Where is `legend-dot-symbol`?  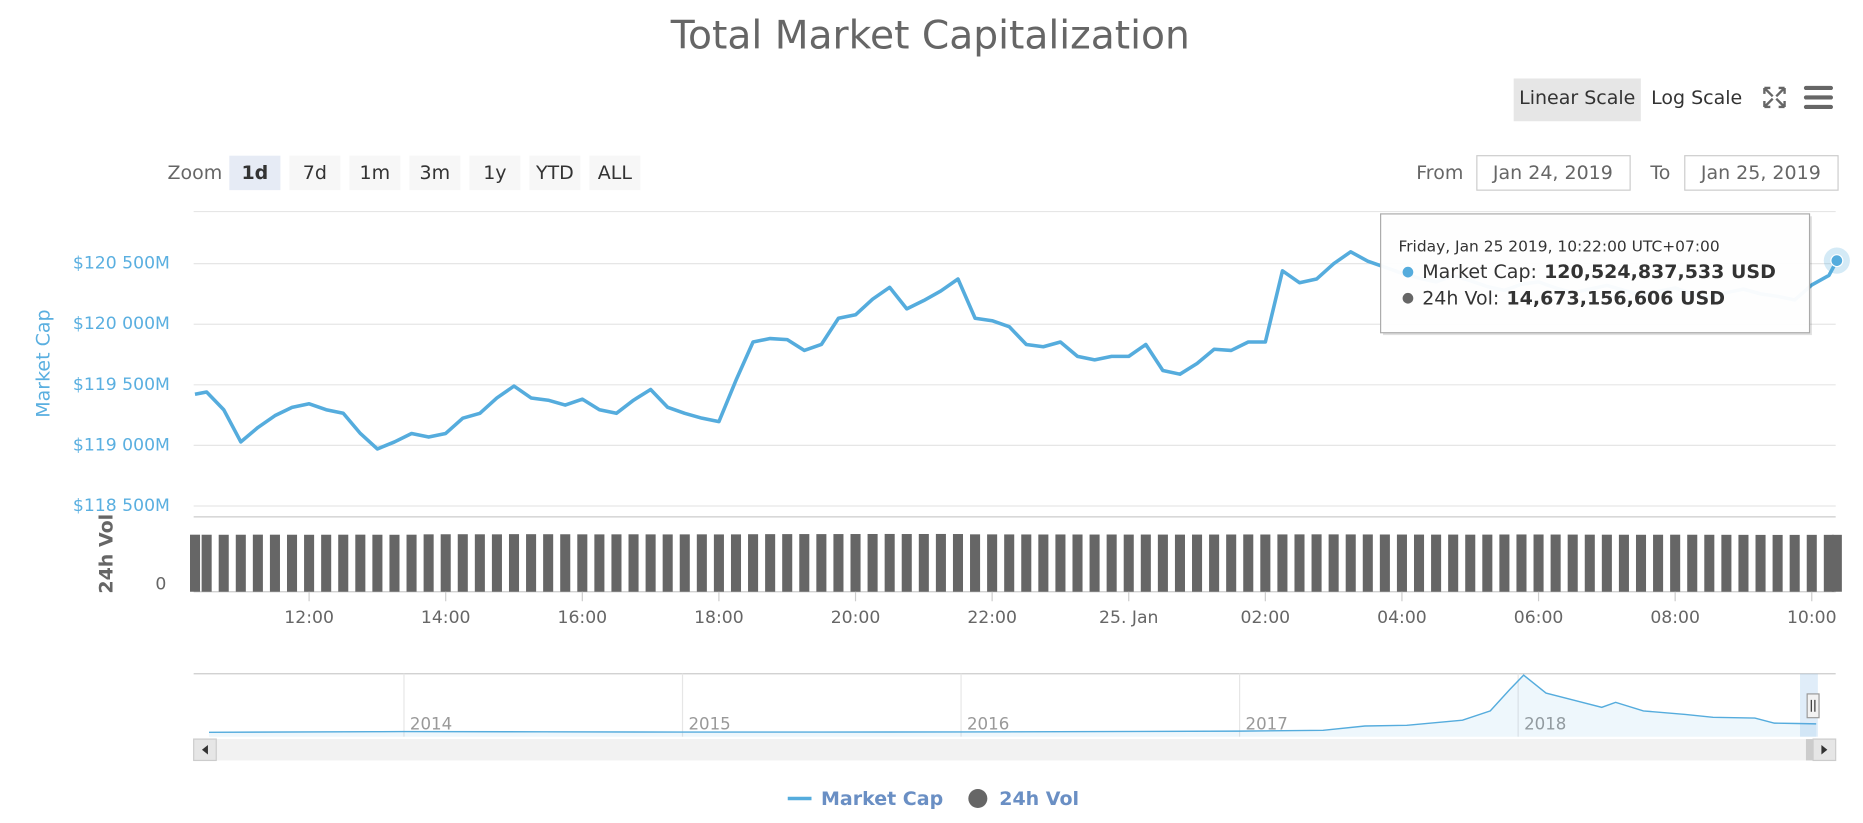 legend-dot-symbol is located at coordinates (978, 798).